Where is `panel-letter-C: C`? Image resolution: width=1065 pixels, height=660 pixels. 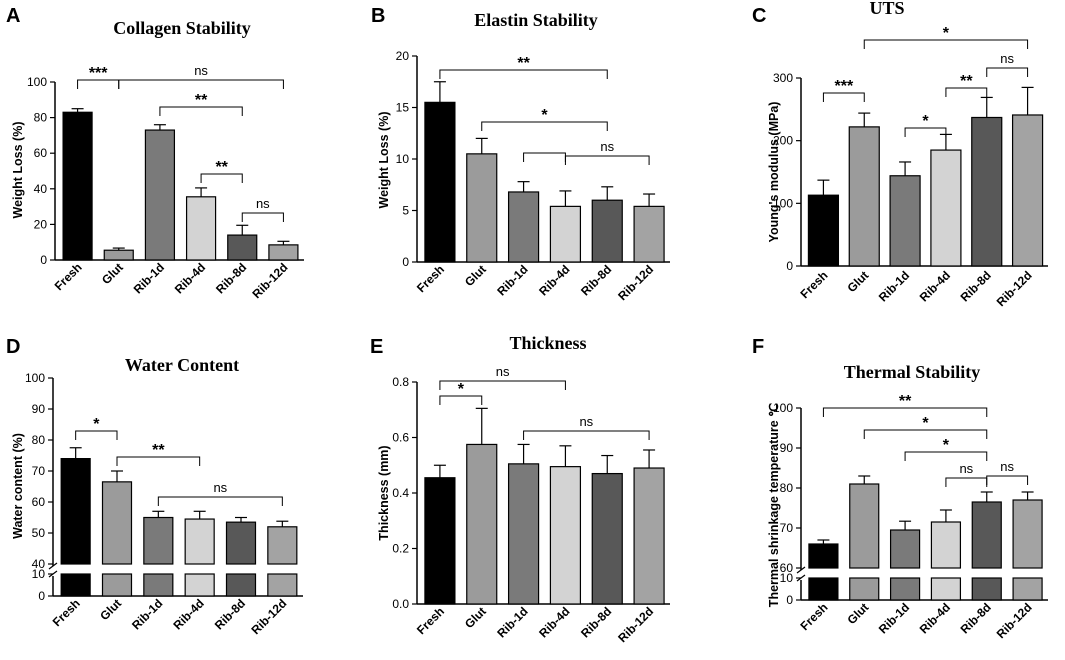 panel-letter-C: C is located at coordinates (759, 16).